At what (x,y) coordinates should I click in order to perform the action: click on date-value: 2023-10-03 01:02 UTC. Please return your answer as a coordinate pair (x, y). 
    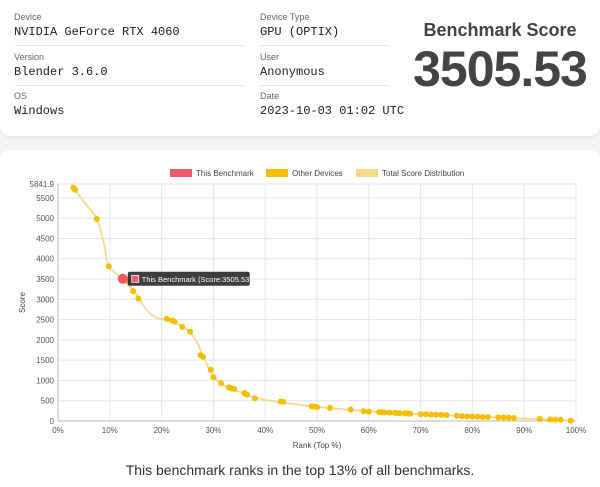
    Looking at the image, I should click on (332, 111).